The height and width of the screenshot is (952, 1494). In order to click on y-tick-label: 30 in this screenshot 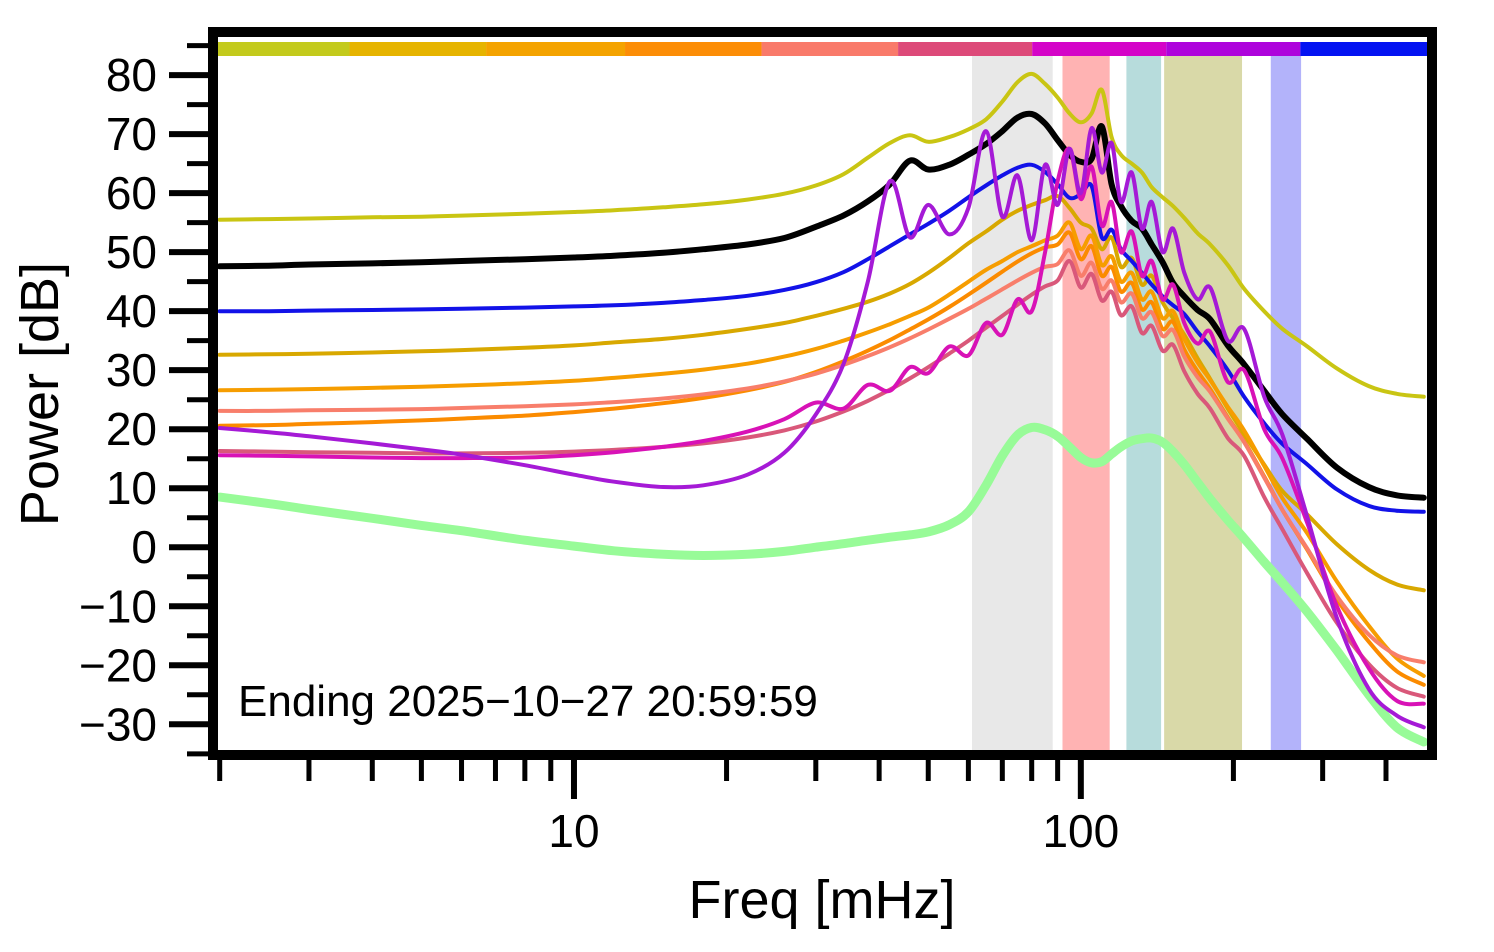, I will do `click(131, 370)`.